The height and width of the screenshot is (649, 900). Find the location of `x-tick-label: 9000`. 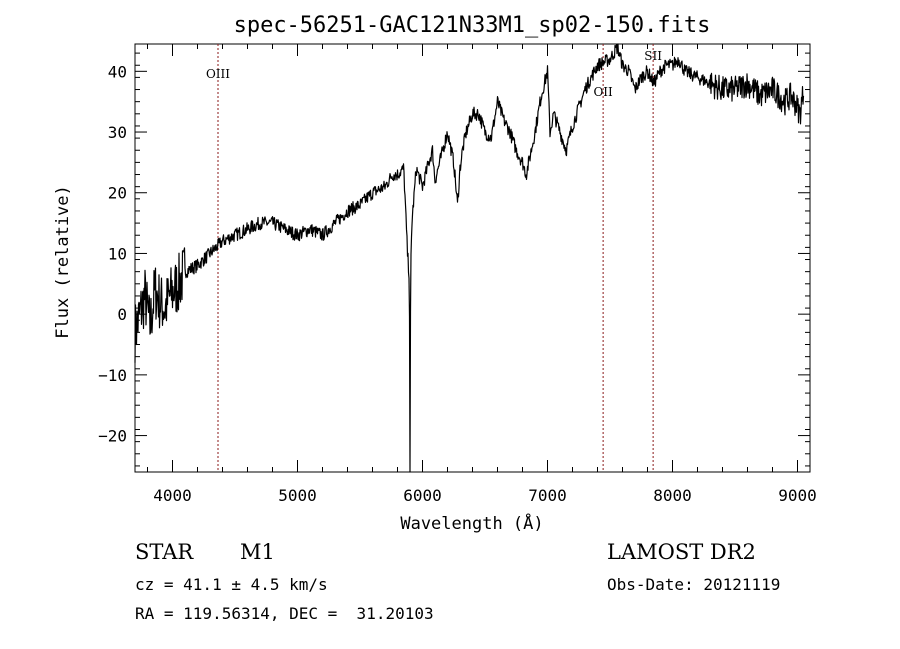

x-tick-label: 9000 is located at coordinates (797, 495).